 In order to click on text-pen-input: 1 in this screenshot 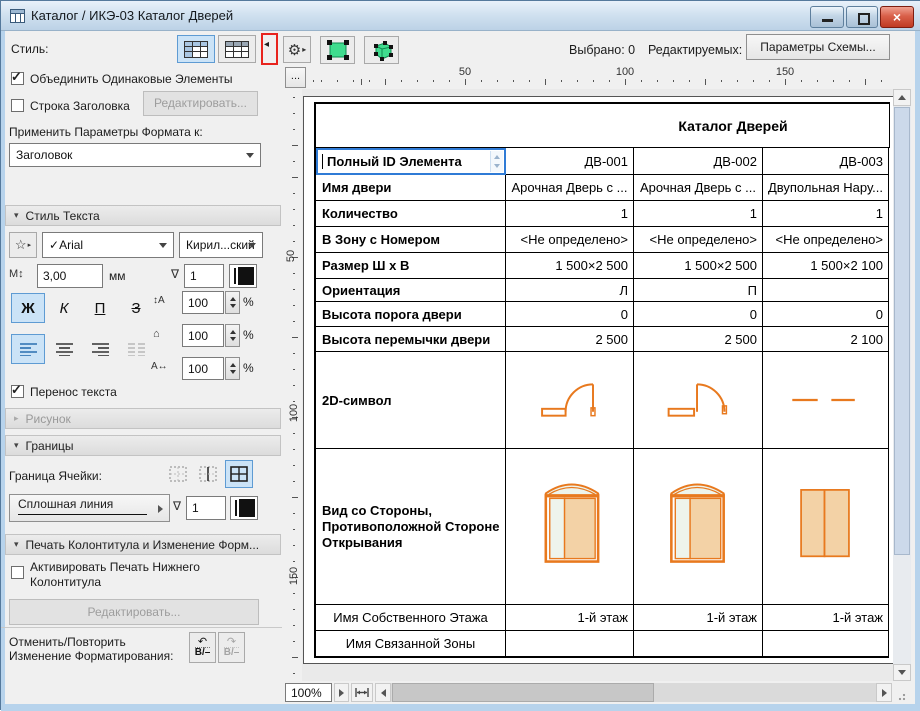, I will do `click(204, 276)`.